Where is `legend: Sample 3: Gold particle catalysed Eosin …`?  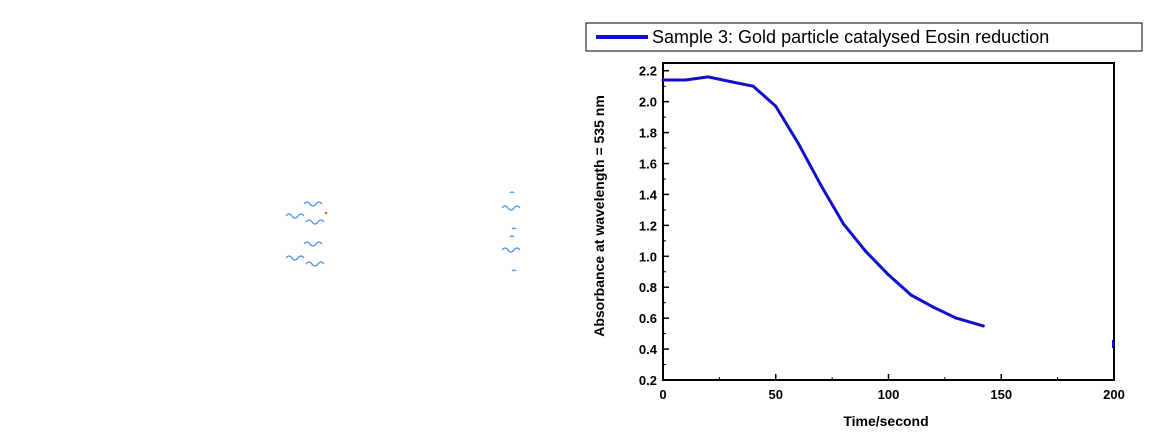 legend: Sample 3: Gold particle catalysed Eosin … is located at coordinates (864, 37).